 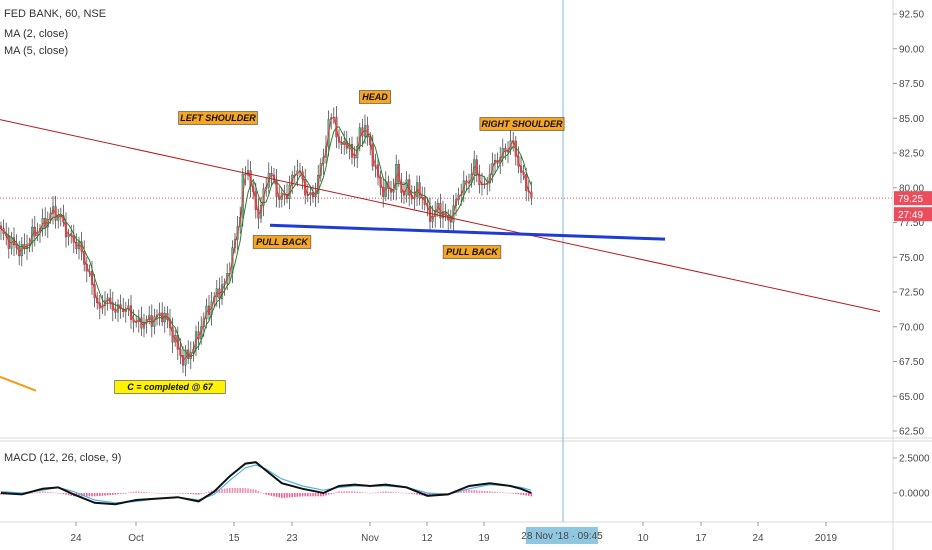 I want to click on y-tick-label: 90.00, so click(x=911, y=49).